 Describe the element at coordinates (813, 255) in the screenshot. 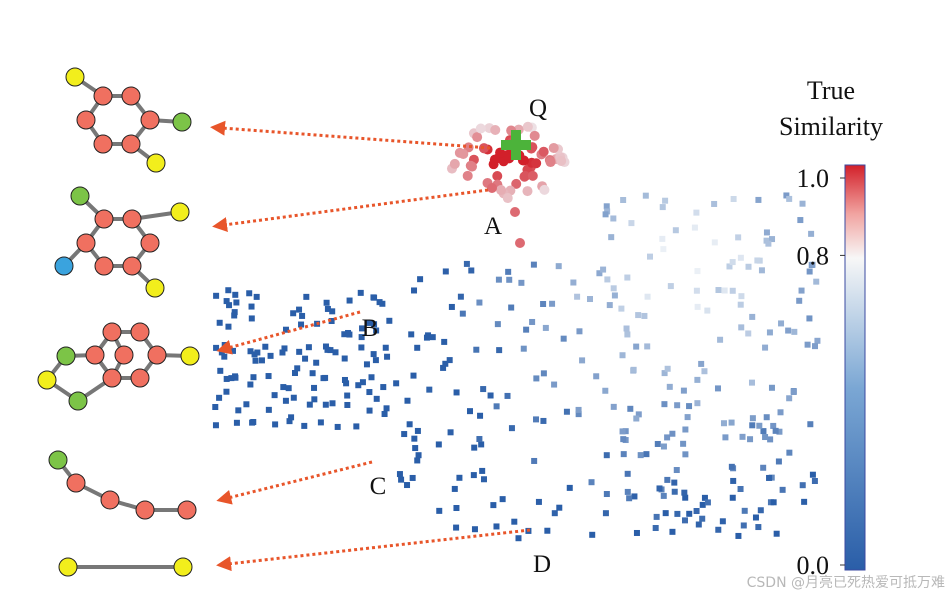

I see `colorbar-tick-label: 0.8` at that location.